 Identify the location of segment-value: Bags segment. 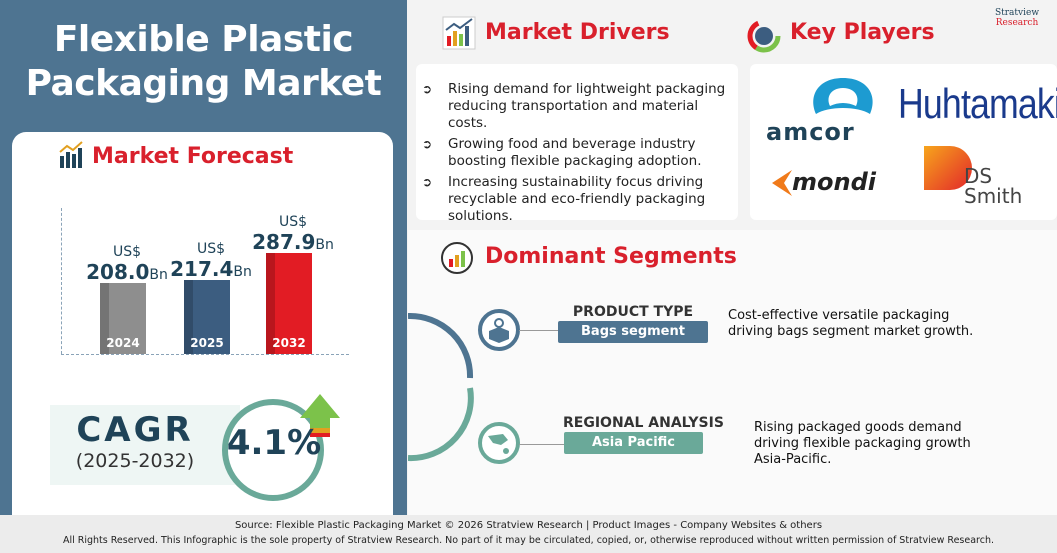
(633, 332).